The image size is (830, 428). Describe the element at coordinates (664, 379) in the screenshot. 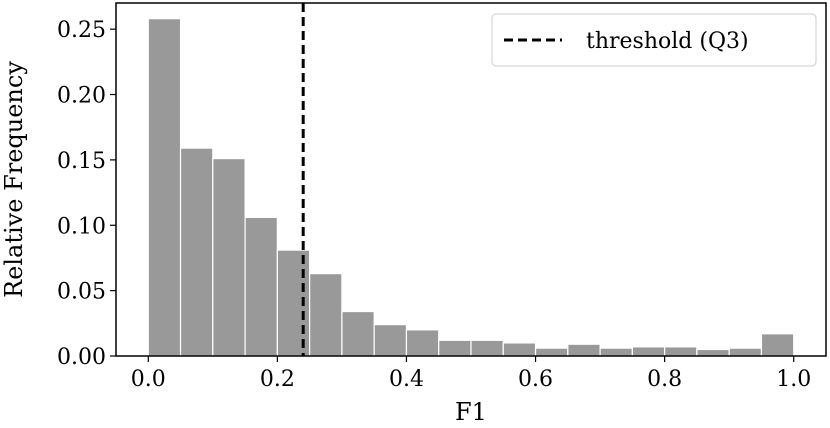

I see `x-tick-label: 0.8` at that location.